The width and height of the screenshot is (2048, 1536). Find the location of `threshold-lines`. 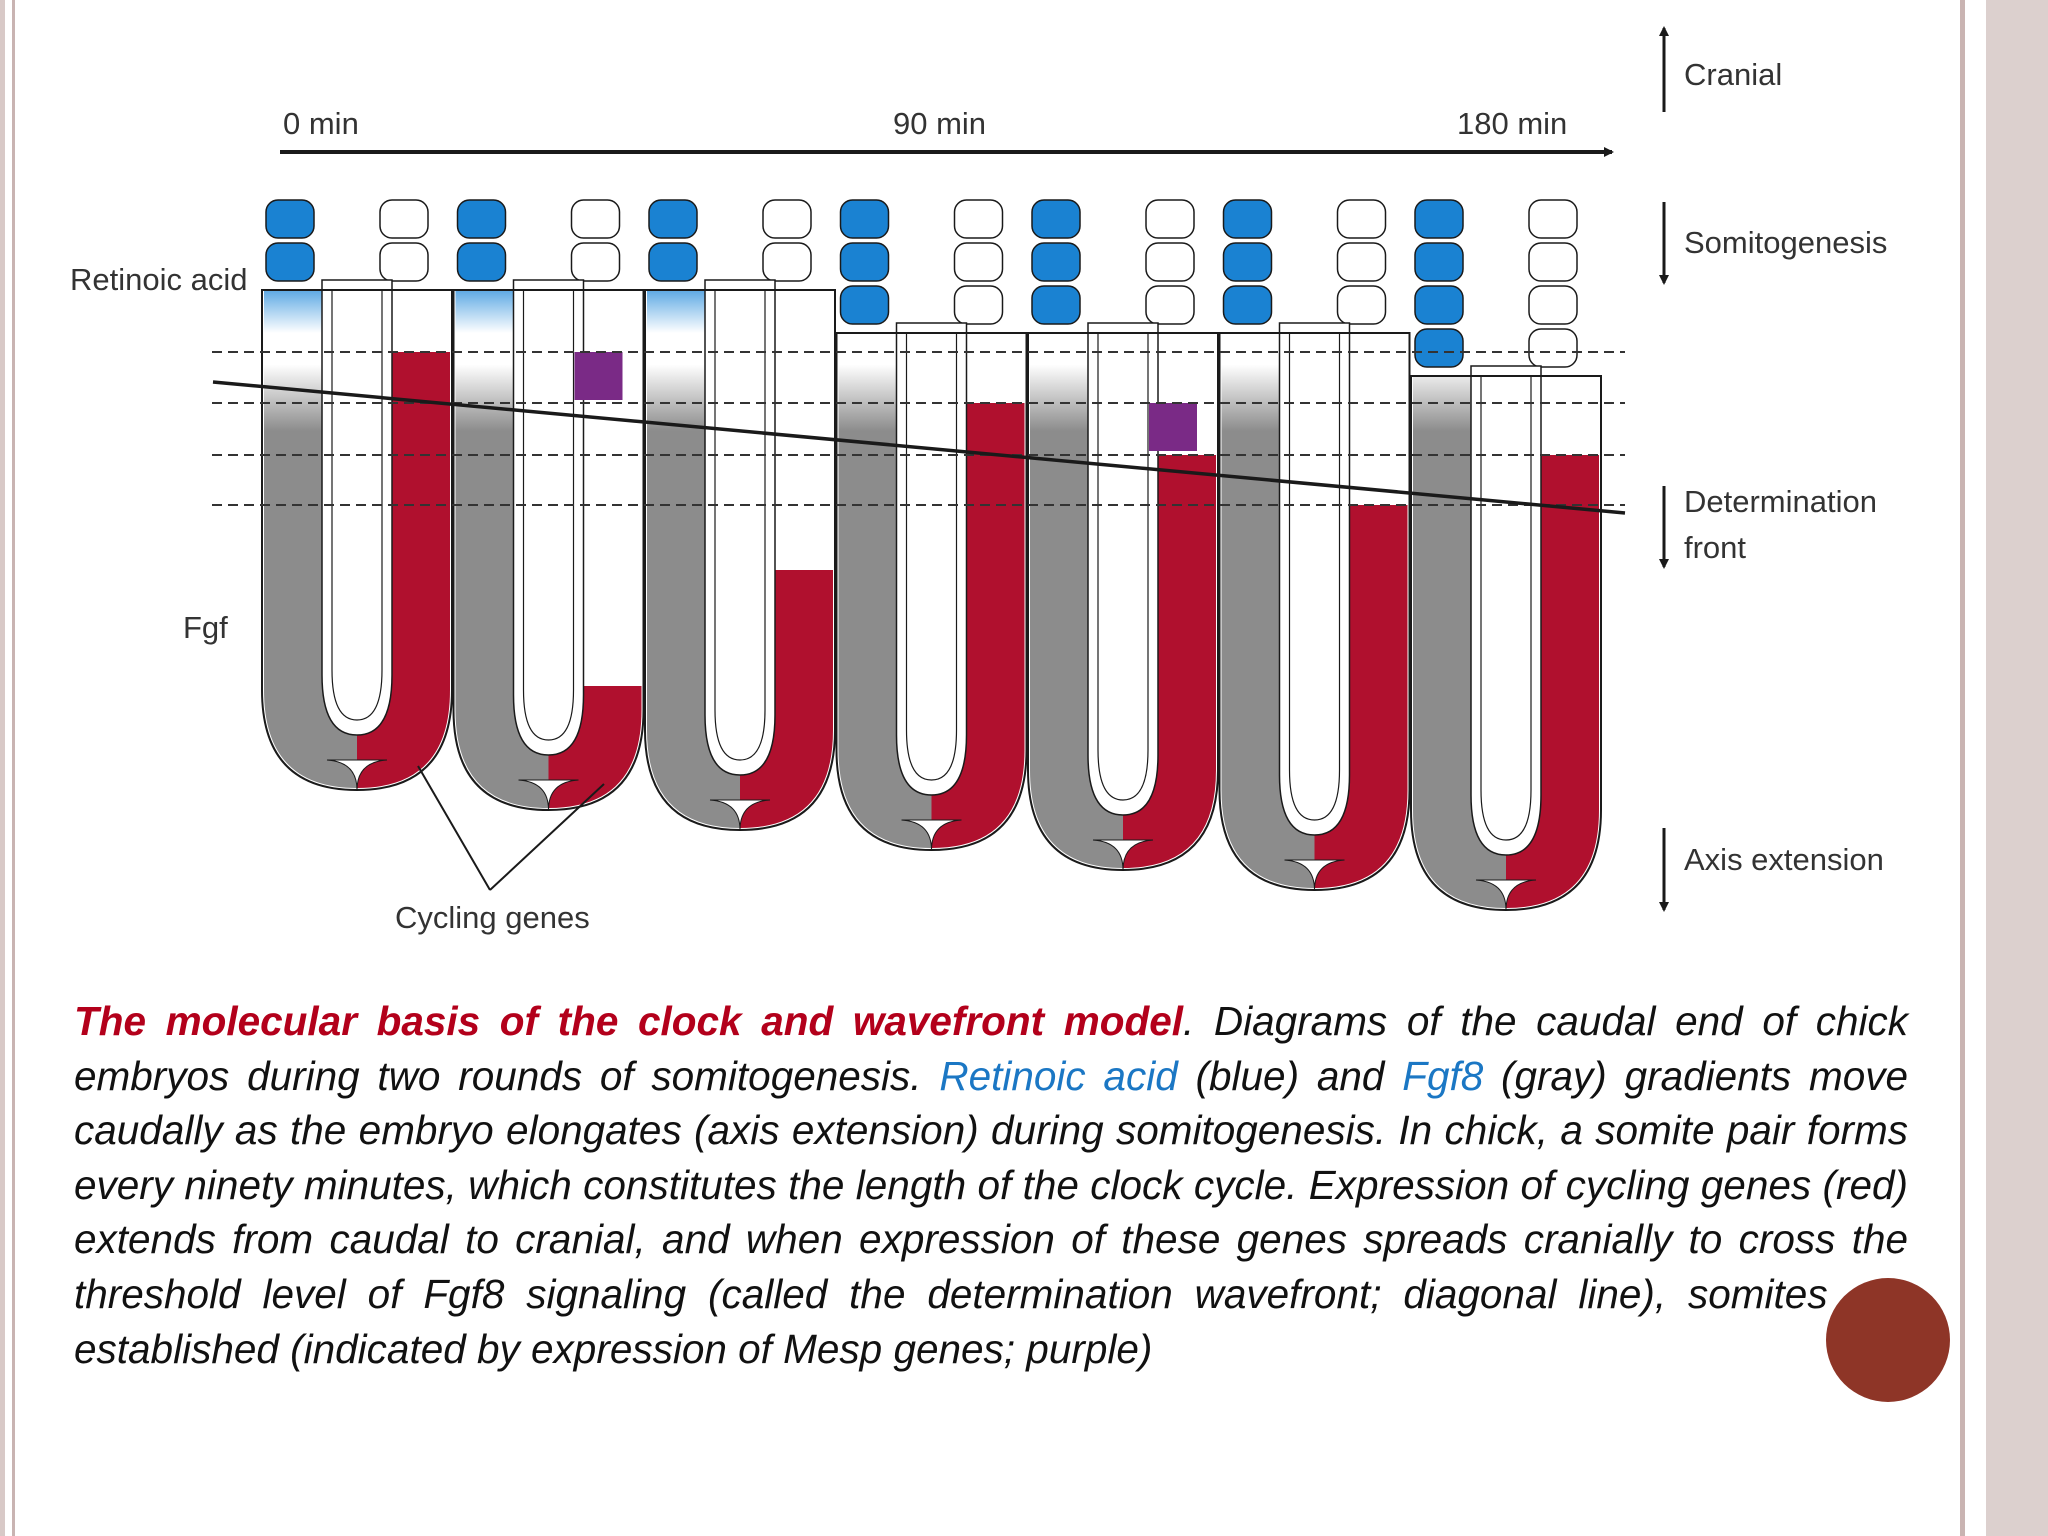

threshold-lines is located at coordinates (918, 428).